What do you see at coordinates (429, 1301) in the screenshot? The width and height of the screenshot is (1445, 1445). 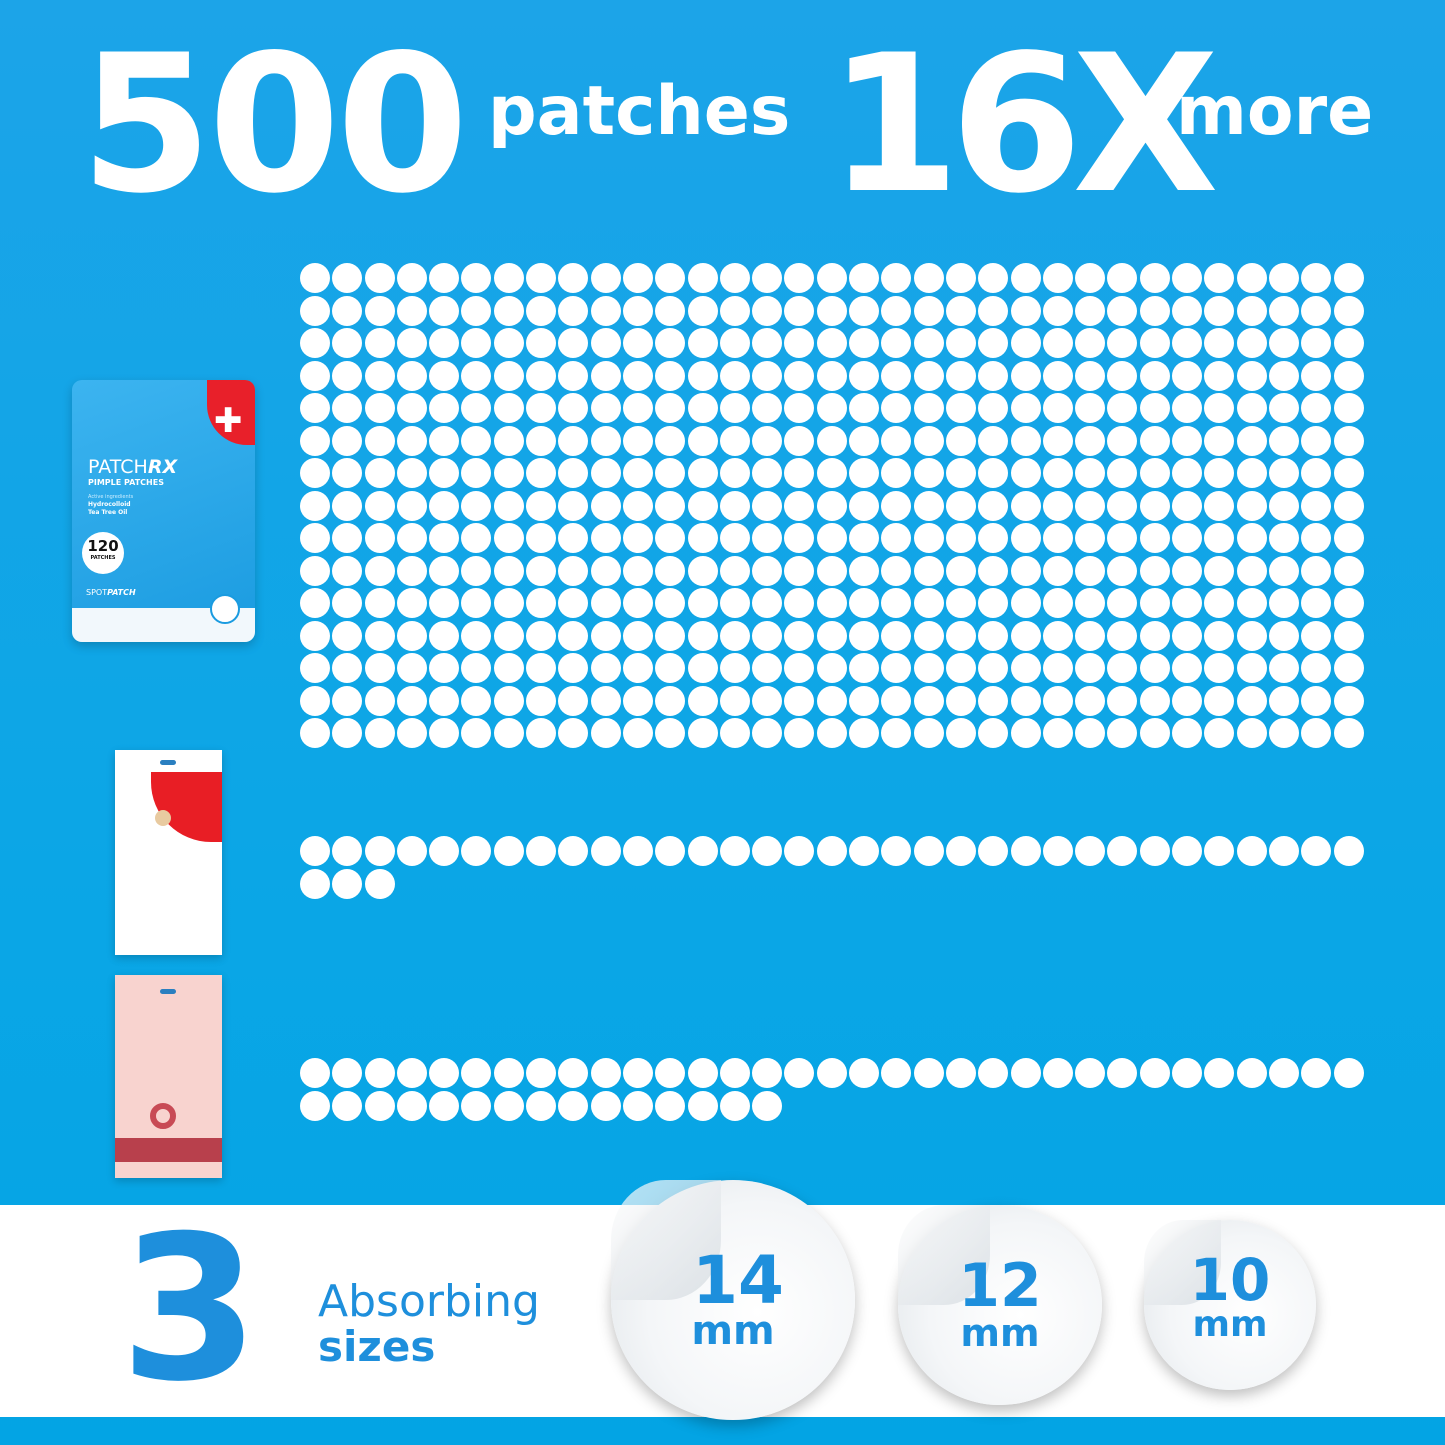 I see `sizes-label-line1: Absorbing` at bounding box center [429, 1301].